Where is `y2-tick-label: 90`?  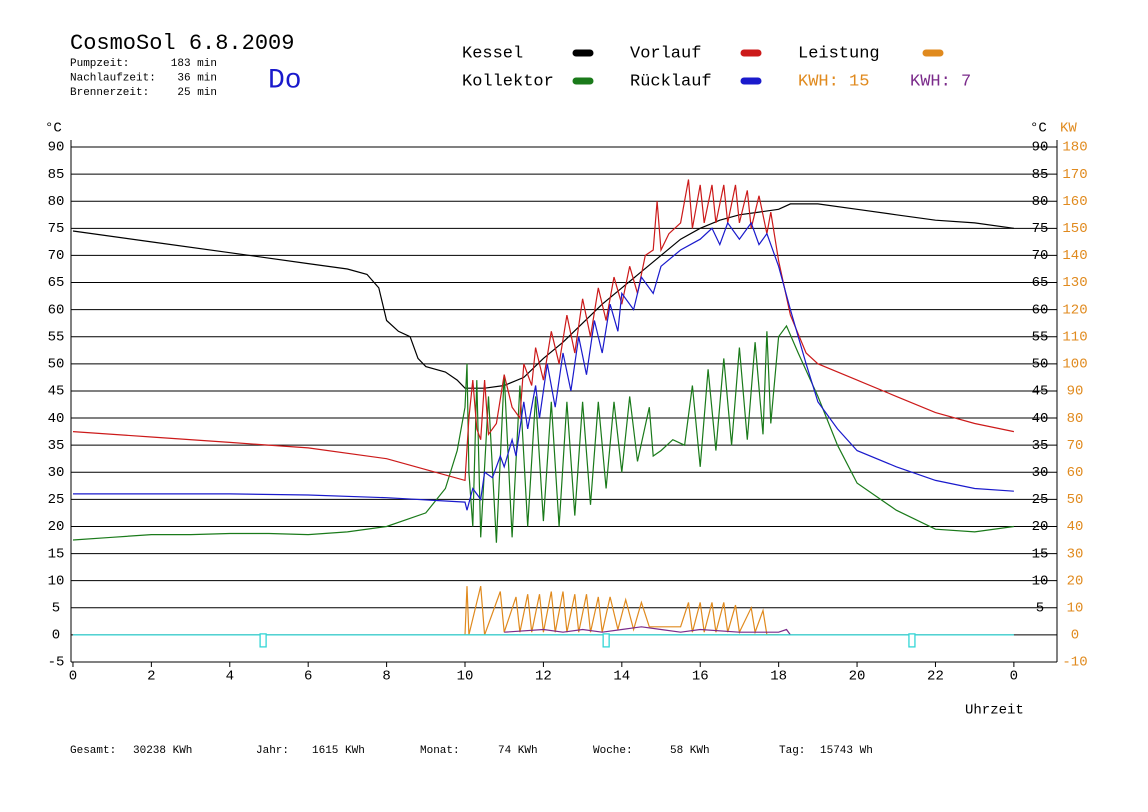
y2-tick-label: 90 is located at coordinates (1075, 392).